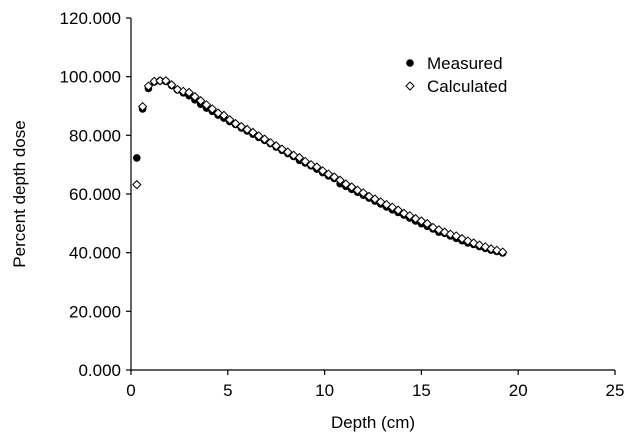  What do you see at coordinates (19, 193) in the screenshot?
I see `y-axis-title: Percent depth dose` at bounding box center [19, 193].